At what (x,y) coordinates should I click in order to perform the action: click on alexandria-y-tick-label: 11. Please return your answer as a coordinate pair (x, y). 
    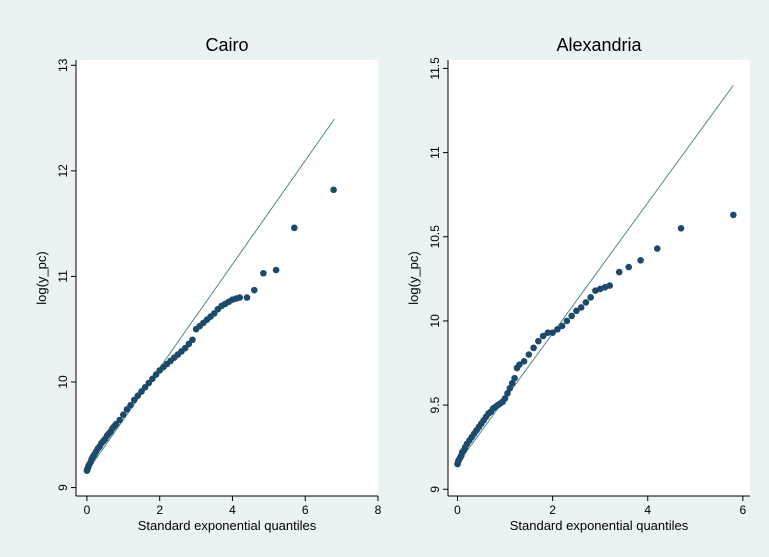
    Looking at the image, I should click on (435, 152).